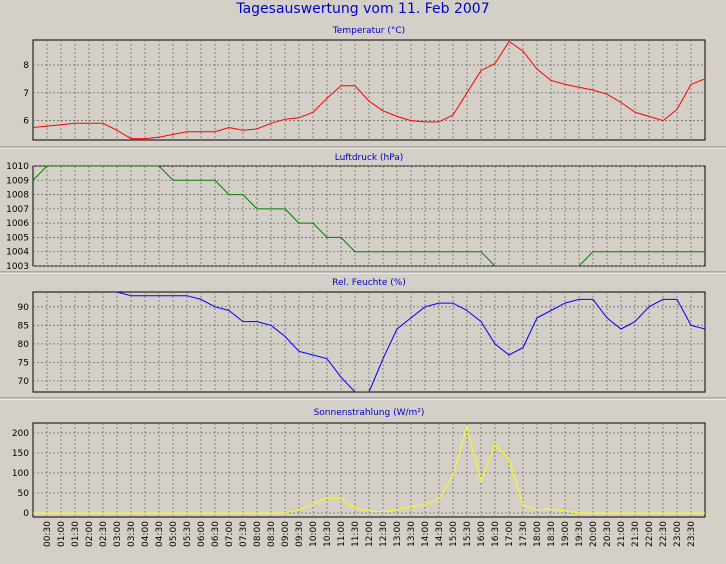  What do you see at coordinates (328, 534) in the screenshot?
I see `x-tick-label: 10:30` at bounding box center [328, 534].